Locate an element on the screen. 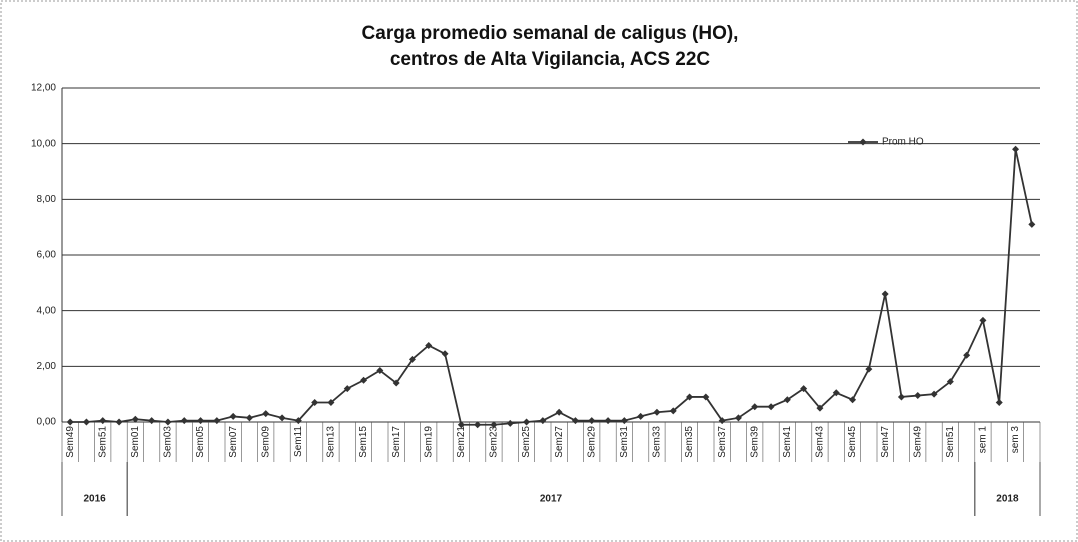 The height and width of the screenshot is (542, 1078). x-tick-label: Sem33 is located at coordinates (657, 442).